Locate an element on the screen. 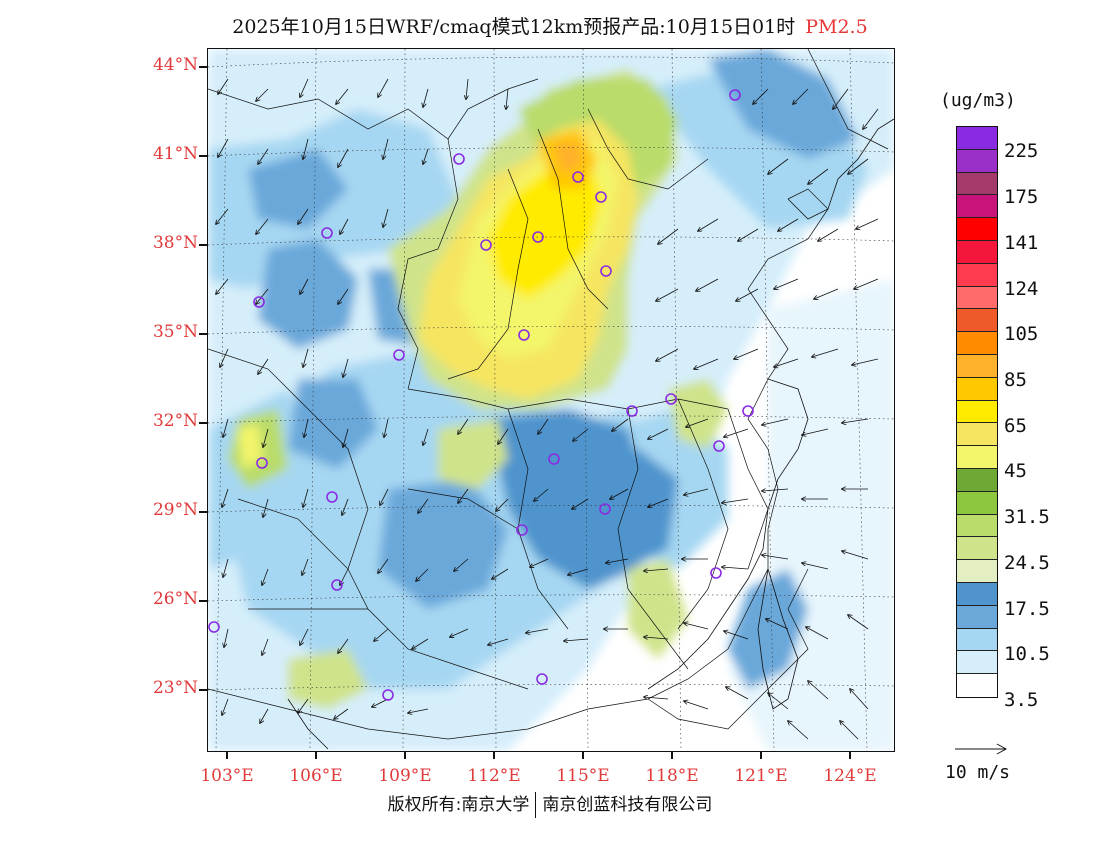 This screenshot has width=1100, height=850. lat-label-29: 29°N is located at coordinates (175, 510).